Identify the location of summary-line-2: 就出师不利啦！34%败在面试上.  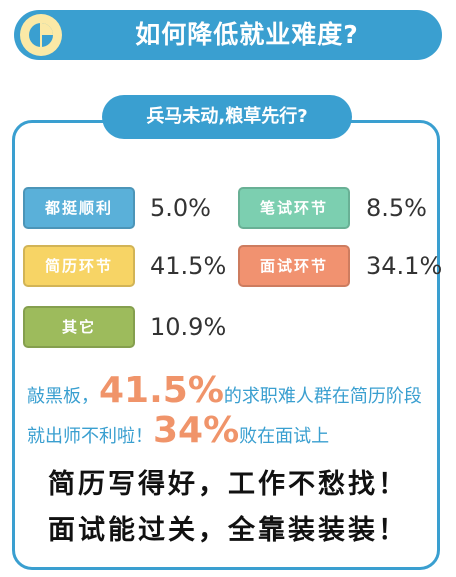
(178, 430).